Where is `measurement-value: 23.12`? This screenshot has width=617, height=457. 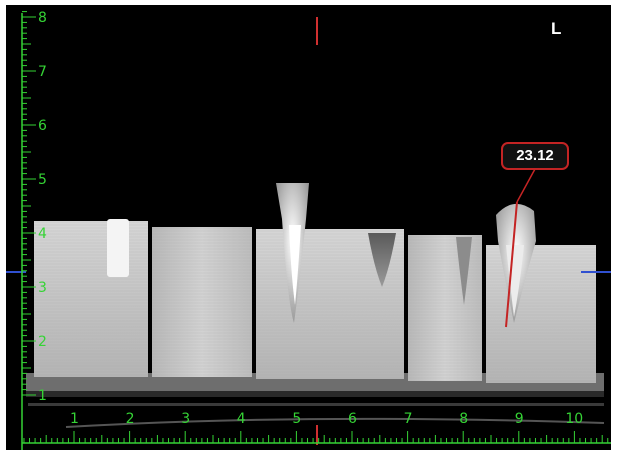
measurement-value: 23.12 is located at coordinates (535, 155).